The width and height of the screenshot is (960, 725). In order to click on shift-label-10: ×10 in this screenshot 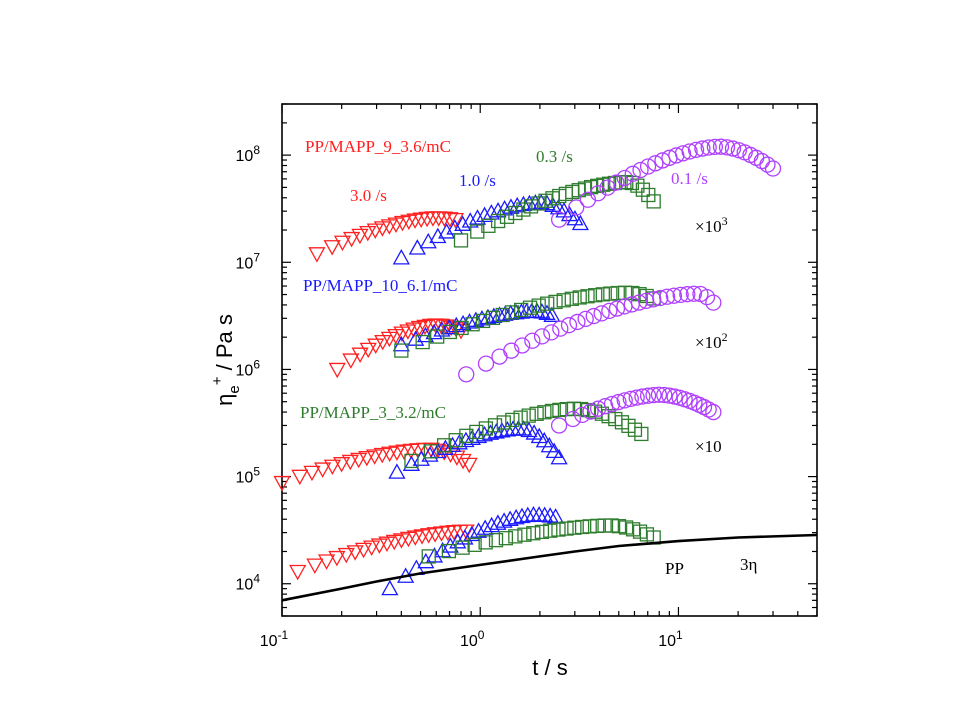, I will do `click(708, 446)`.